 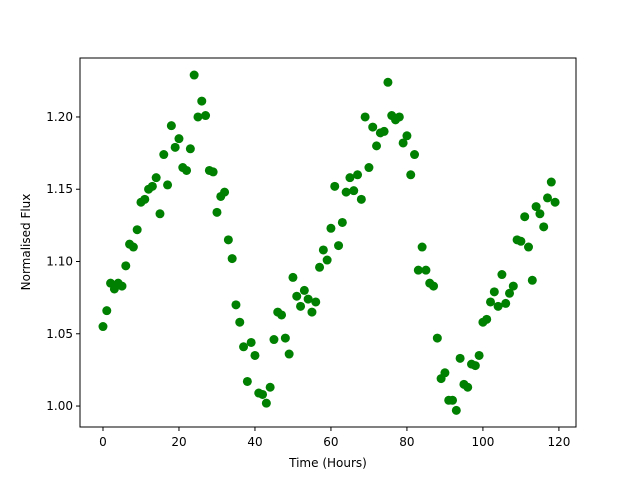 What do you see at coordinates (254, 442) in the screenshot?
I see `x-tick-label: 40` at bounding box center [254, 442].